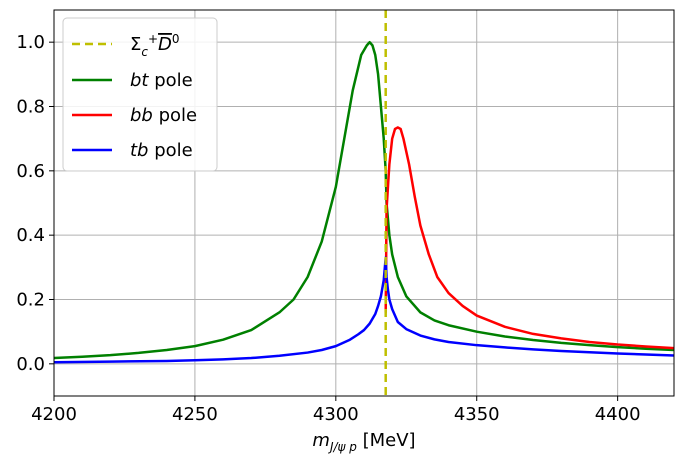 This screenshot has height=472, width=682. Describe the element at coordinates (477, 414) in the screenshot. I see `x-tick-label: 4350` at that location.